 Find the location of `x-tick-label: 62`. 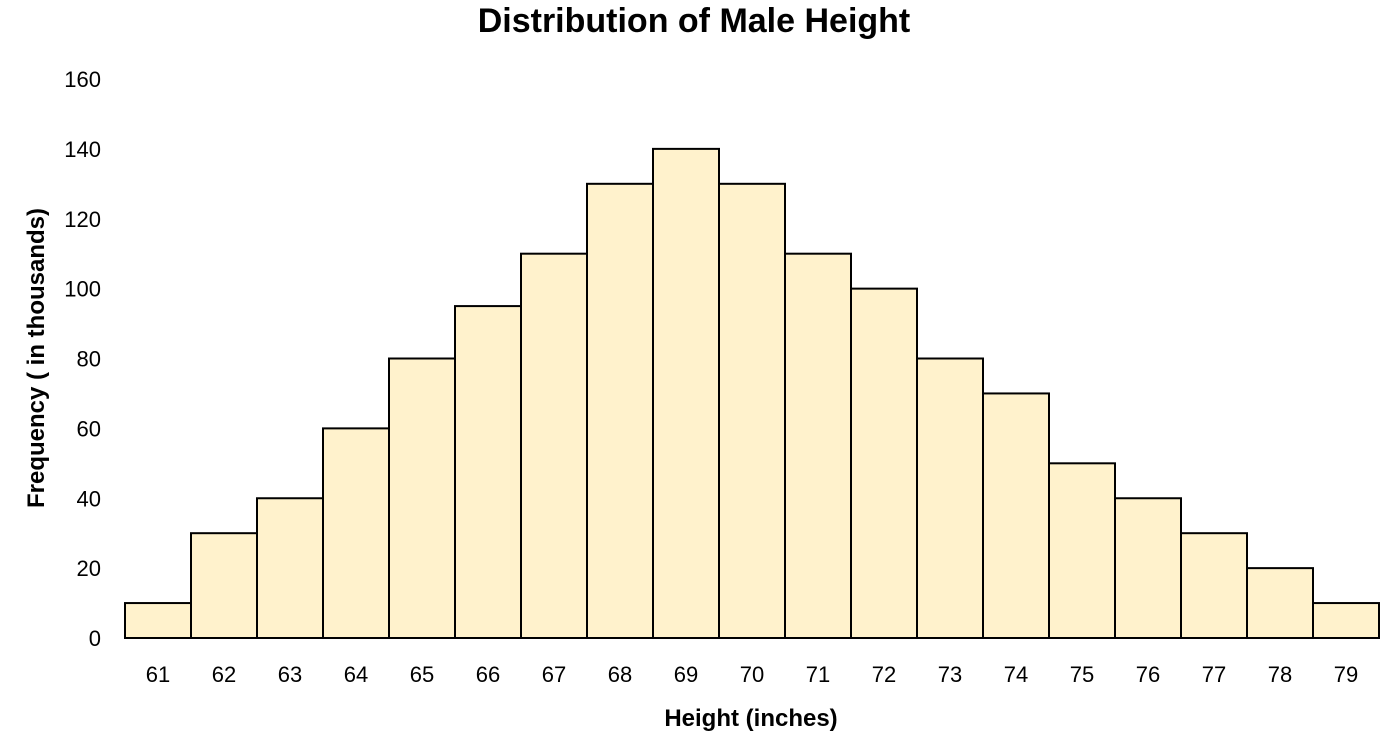

x-tick-label: 62 is located at coordinates (224, 674).